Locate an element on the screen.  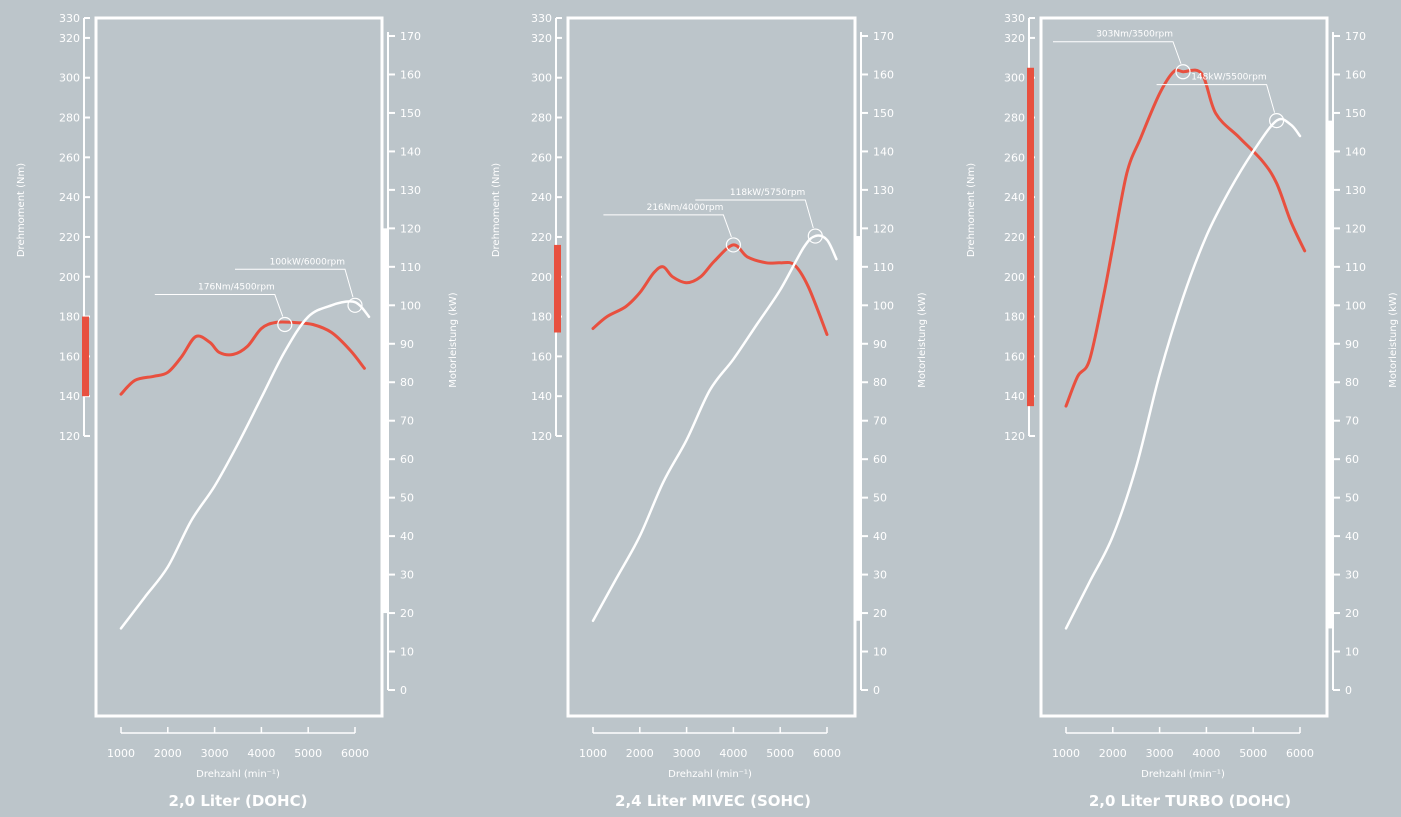
chart-subtitle: 2,4 Liter MIVEC (SOHC) is located at coordinates (713, 801).